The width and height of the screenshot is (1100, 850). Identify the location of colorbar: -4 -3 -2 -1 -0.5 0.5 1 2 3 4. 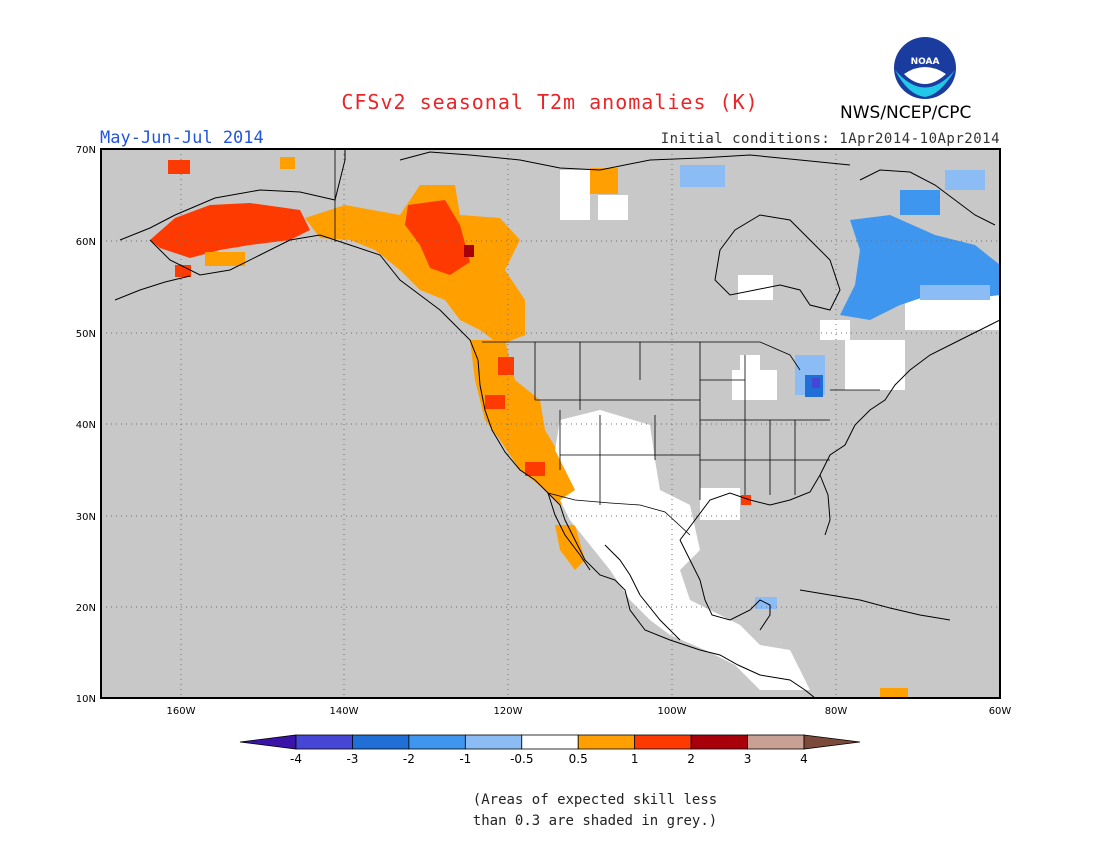
(550, 750).